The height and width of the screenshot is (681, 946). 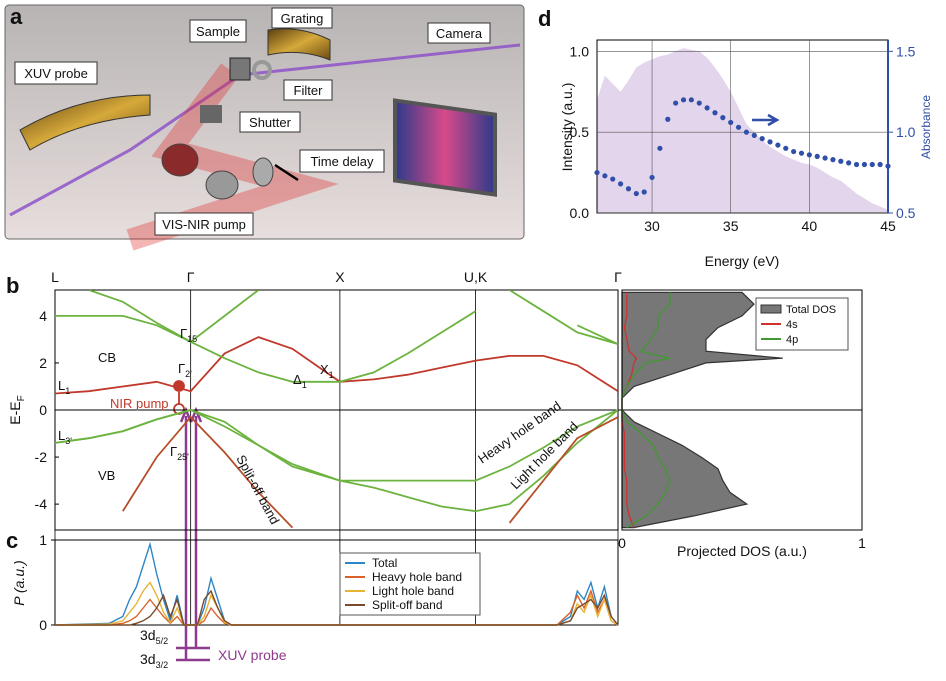 I want to click on y-tick-label: 1, so click(x=43, y=540).